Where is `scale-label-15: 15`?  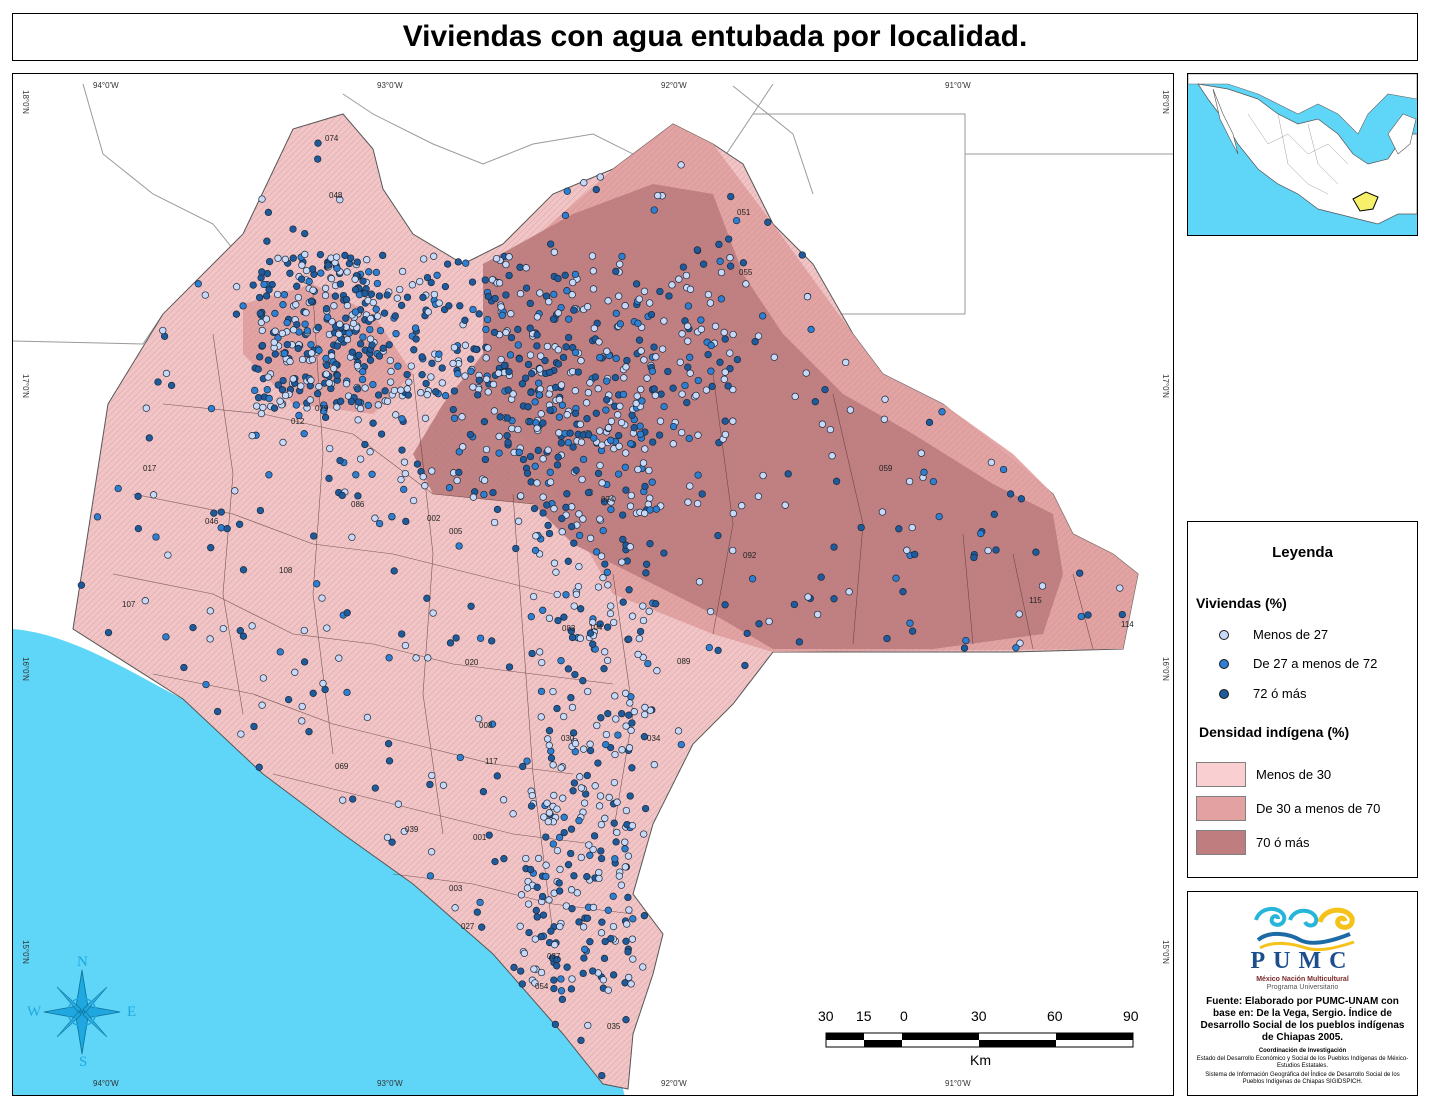
scale-label-15: 15 is located at coordinates (864, 1016).